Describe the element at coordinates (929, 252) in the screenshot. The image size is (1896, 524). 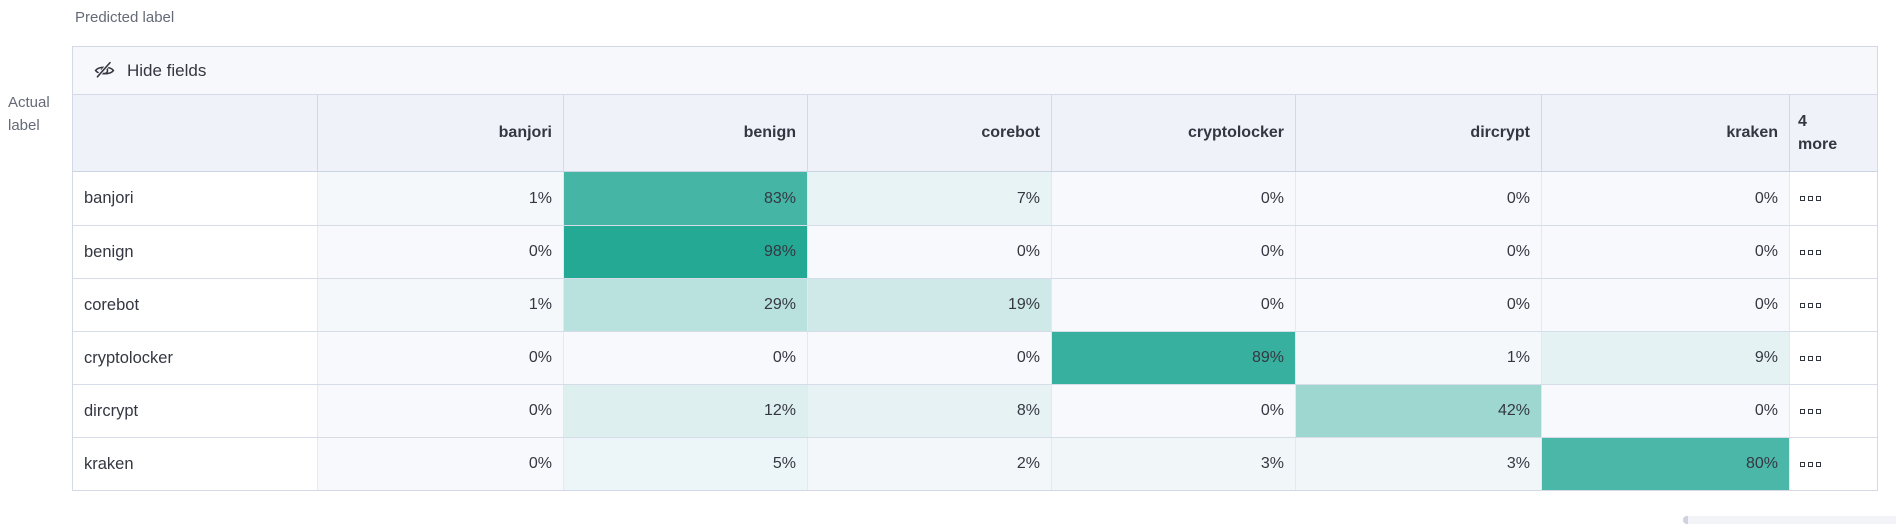
I see `matrix-cell-benign-corebot: 0%` at that location.